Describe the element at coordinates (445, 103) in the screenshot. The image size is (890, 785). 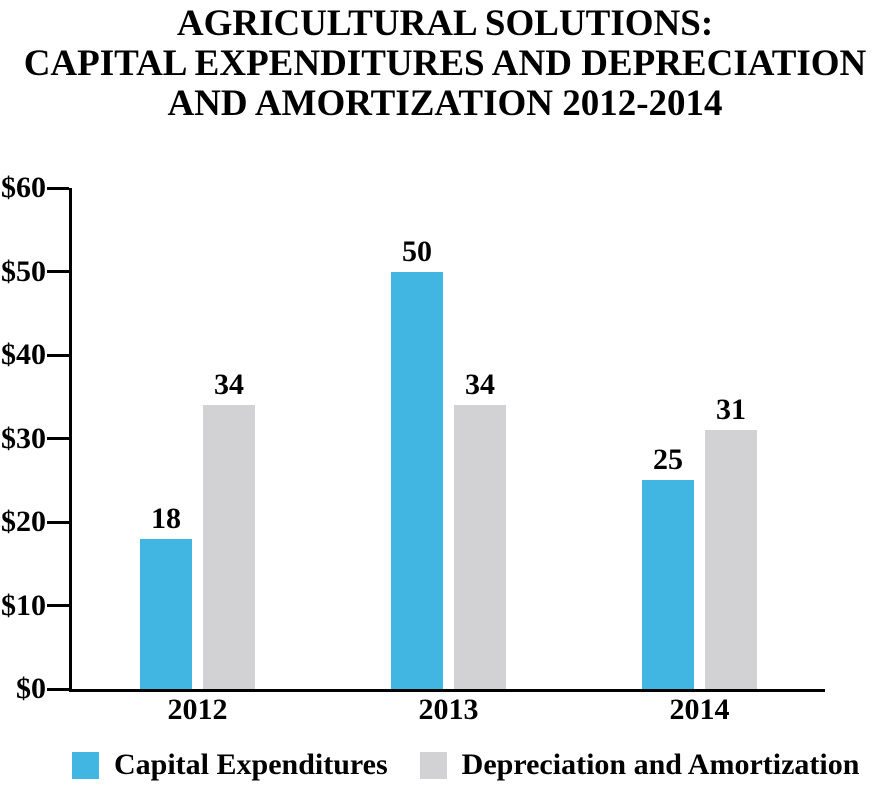
I see `chart-title-line-3: AND AMORTIZATION 2012-2014` at that location.